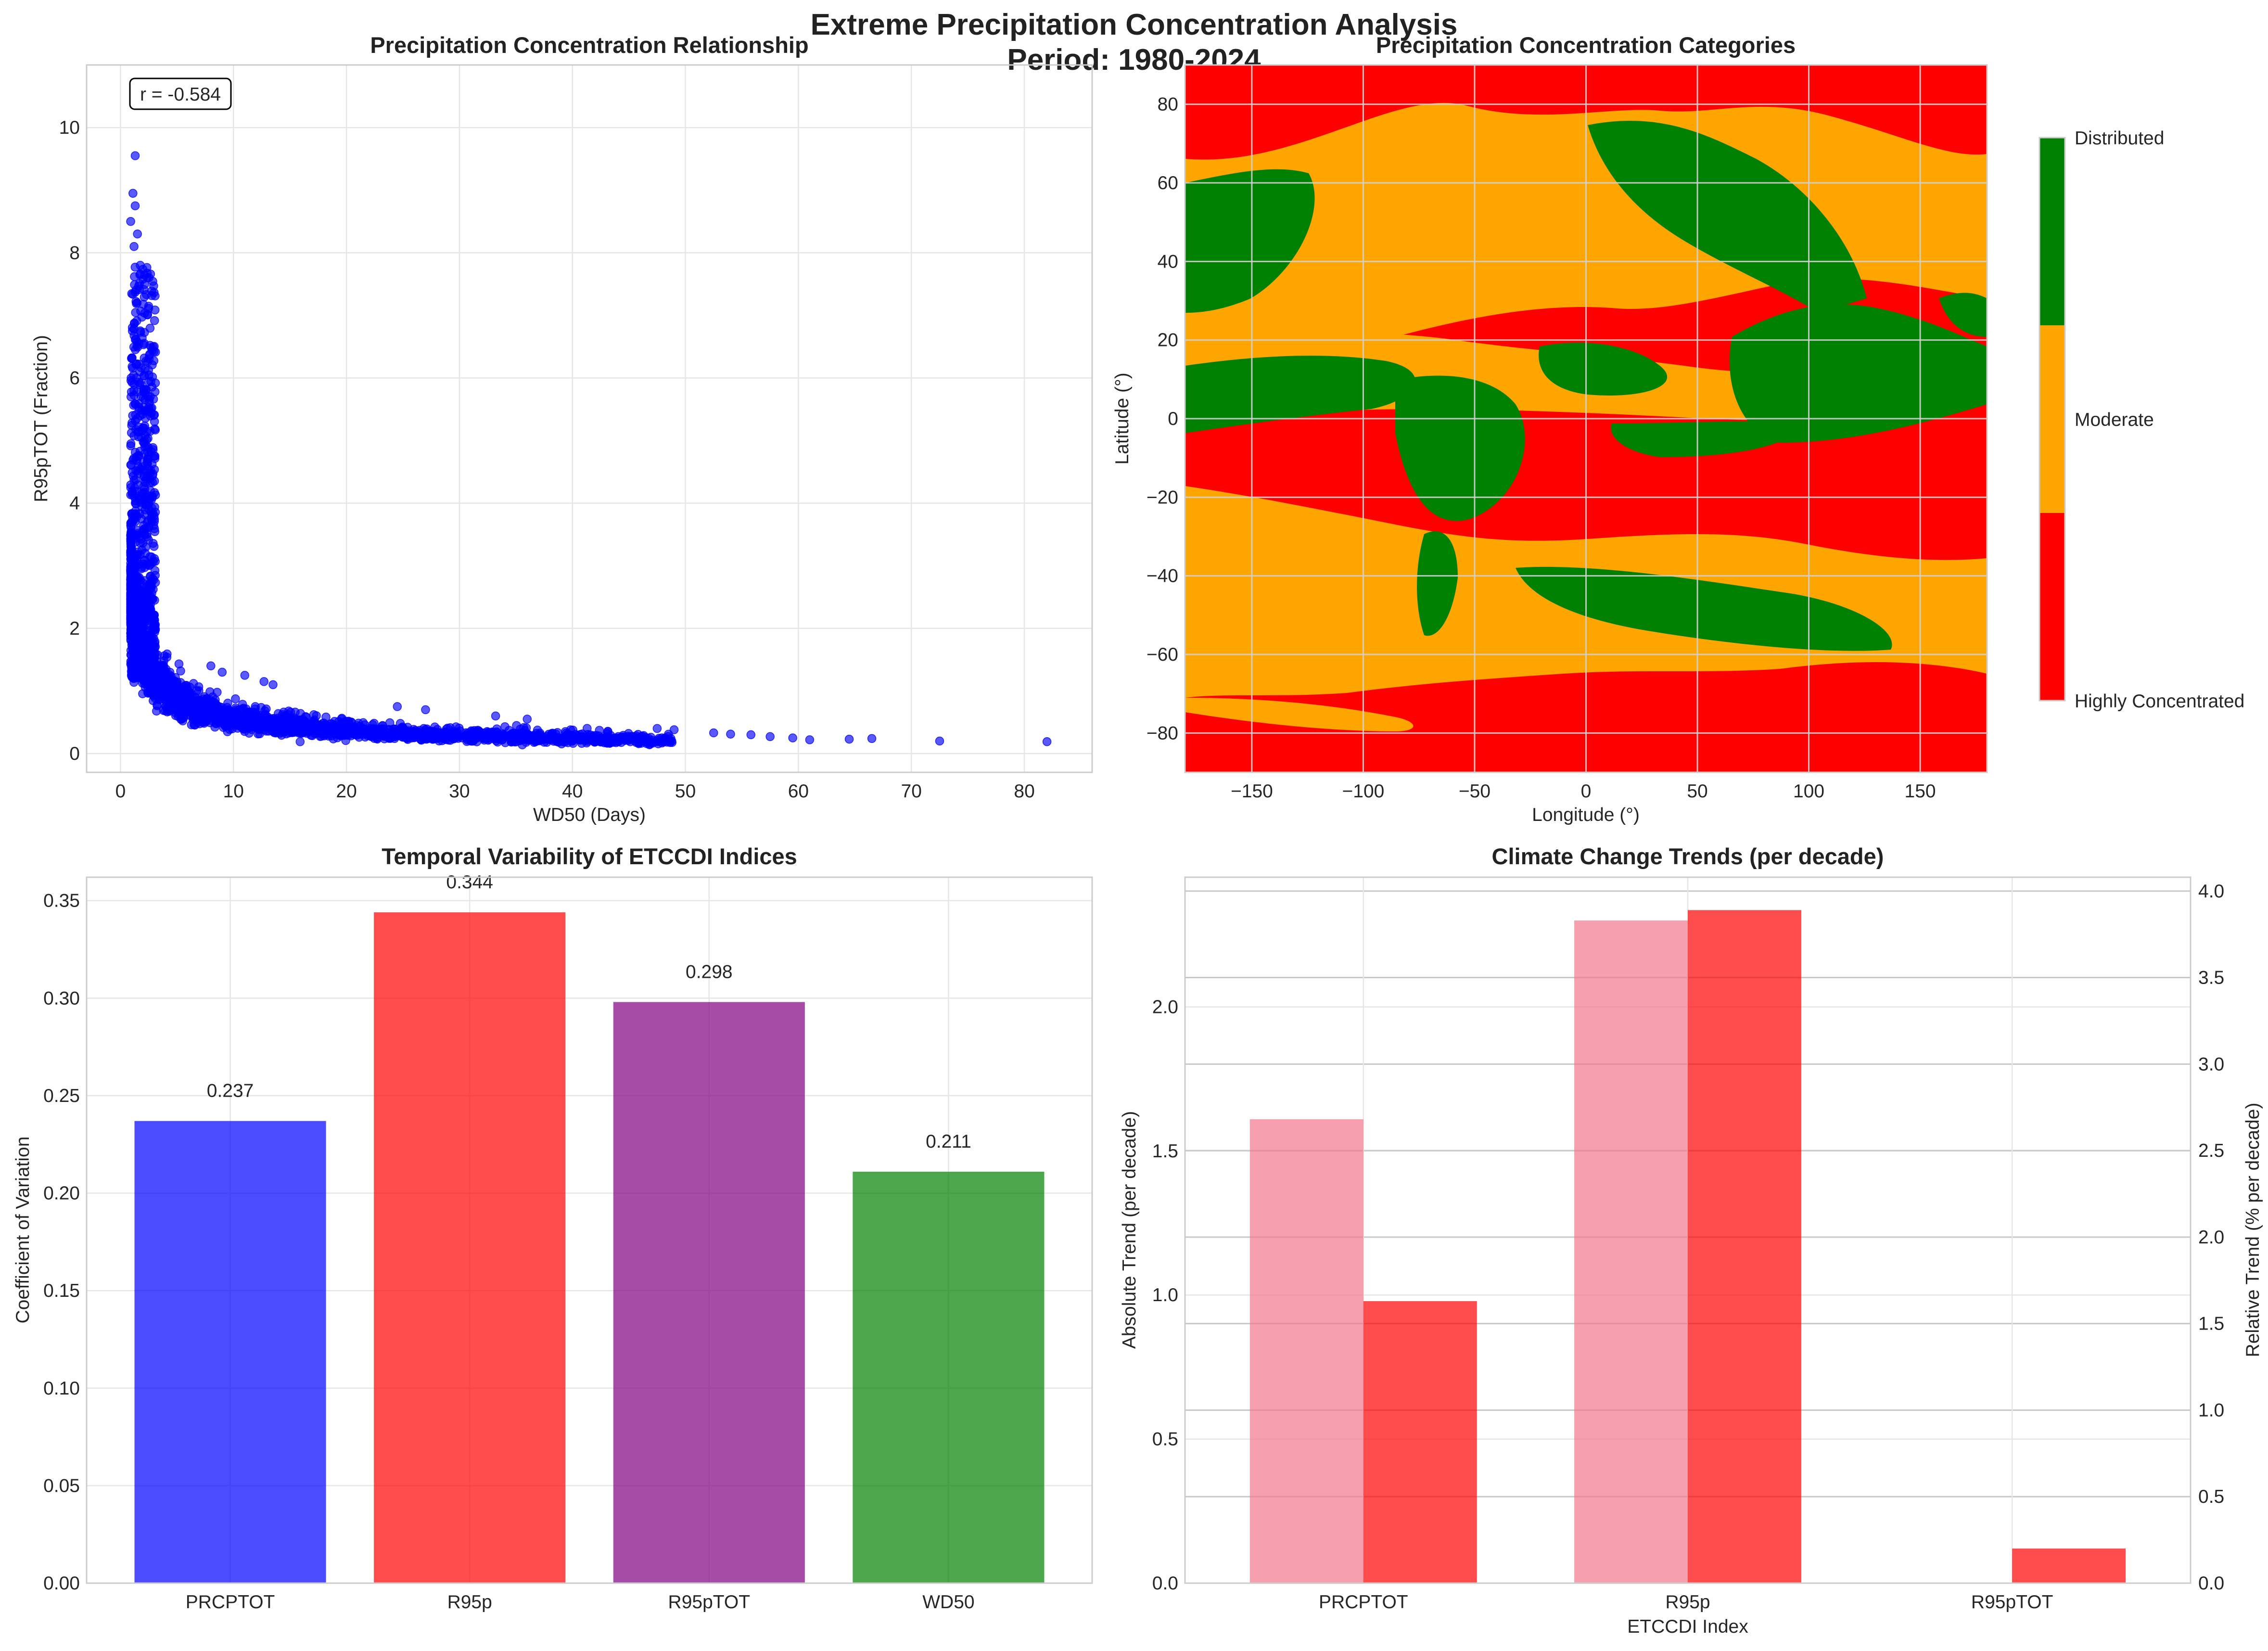 The height and width of the screenshot is (1651, 2268). What do you see at coordinates (685, 791) in the screenshot?
I see `scatter-xtick: 50` at bounding box center [685, 791].